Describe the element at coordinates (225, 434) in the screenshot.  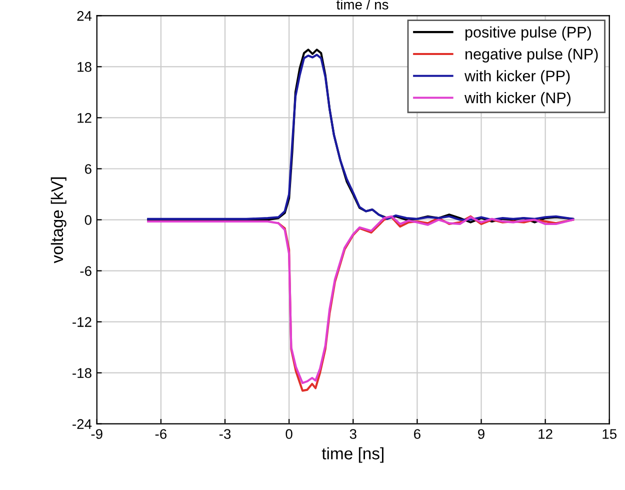
I see `x-tick-label: -3` at that location.